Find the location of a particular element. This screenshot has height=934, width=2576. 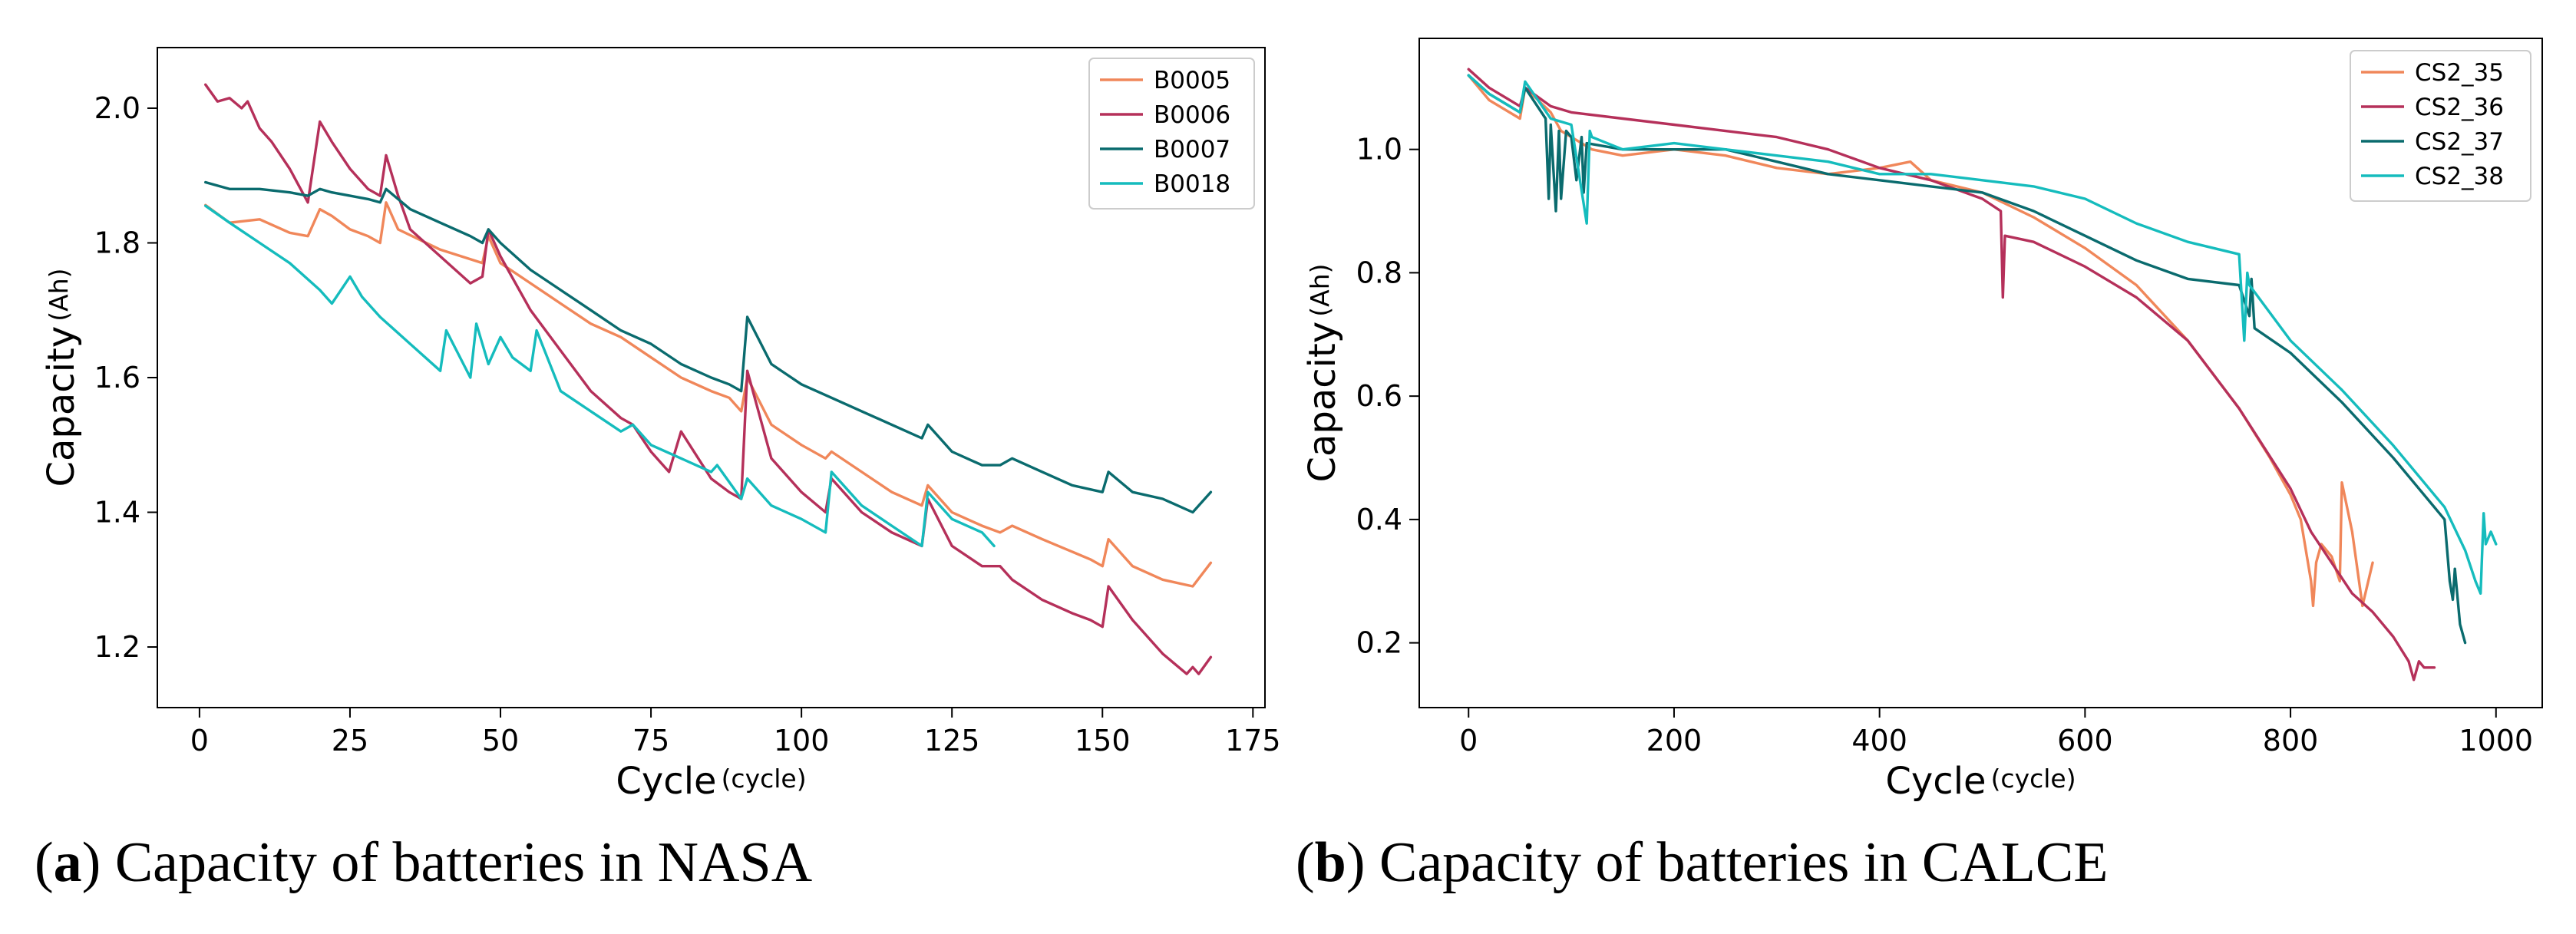

x-tick-label: 125 is located at coordinates (952, 740).